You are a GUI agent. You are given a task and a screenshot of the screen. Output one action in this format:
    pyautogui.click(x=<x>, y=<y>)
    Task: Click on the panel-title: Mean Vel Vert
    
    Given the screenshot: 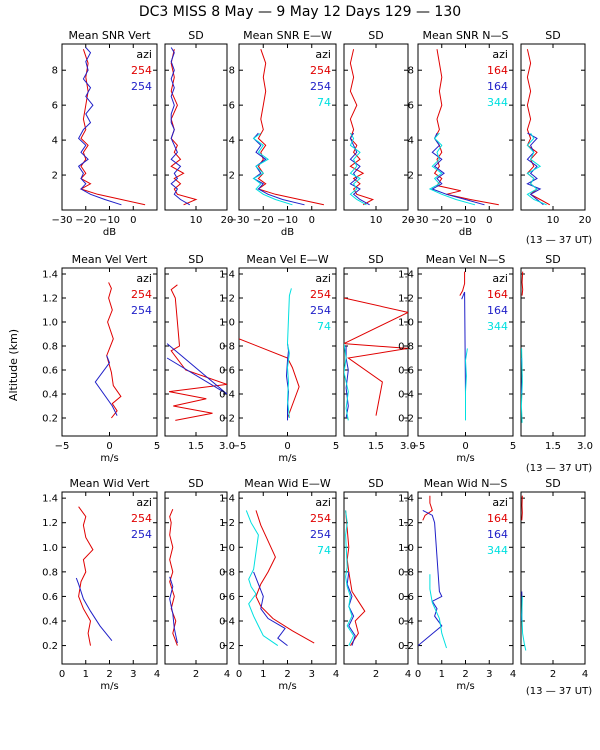 What is the action you would take?
    pyautogui.click(x=110, y=259)
    